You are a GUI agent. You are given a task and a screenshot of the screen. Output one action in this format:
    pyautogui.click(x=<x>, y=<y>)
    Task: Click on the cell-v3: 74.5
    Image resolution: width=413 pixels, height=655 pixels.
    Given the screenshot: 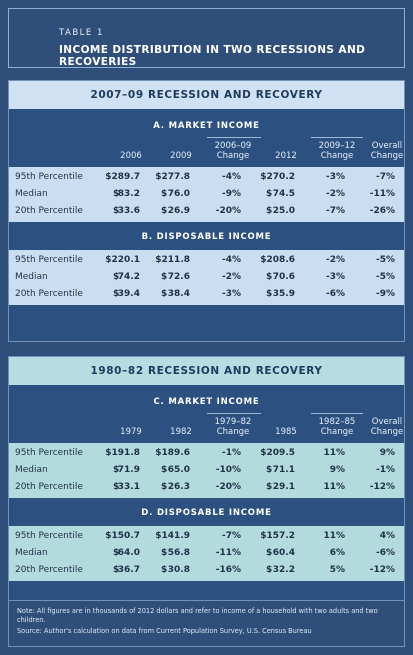 What is the action you would take?
    pyautogui.click(x=283, y=194)
    